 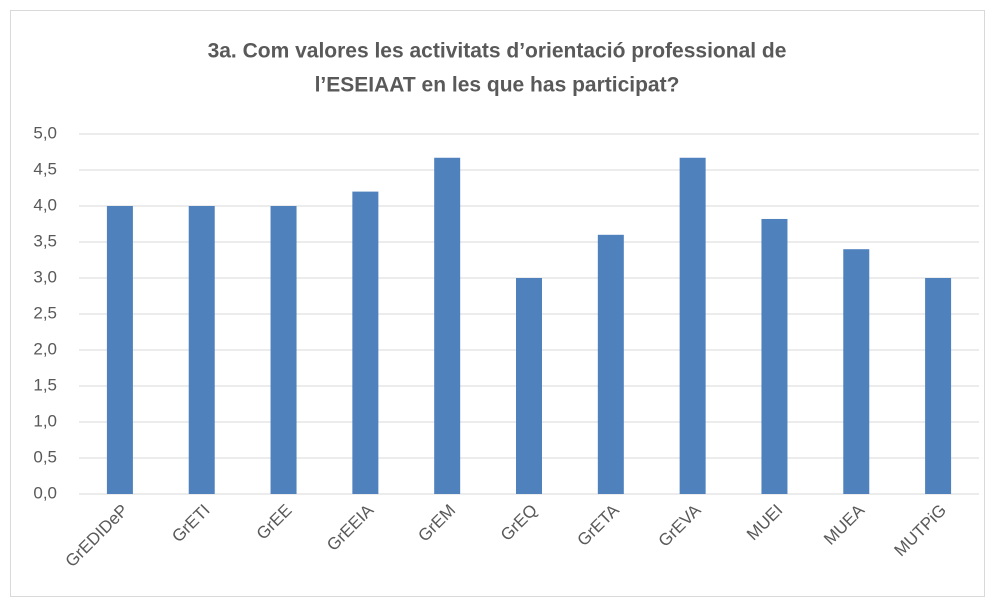 What do you see at coordinates (45, 492) in the screenshot?
I see `y-tick-label: 0,0` at bounding box center [45, 492].